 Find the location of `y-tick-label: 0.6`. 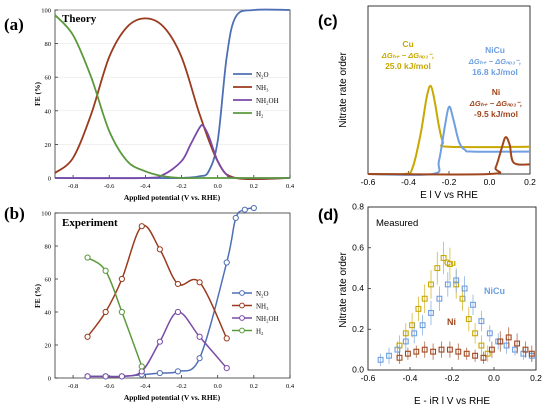

y-tick-label: 0.6 is located at coordinates (358, 247).